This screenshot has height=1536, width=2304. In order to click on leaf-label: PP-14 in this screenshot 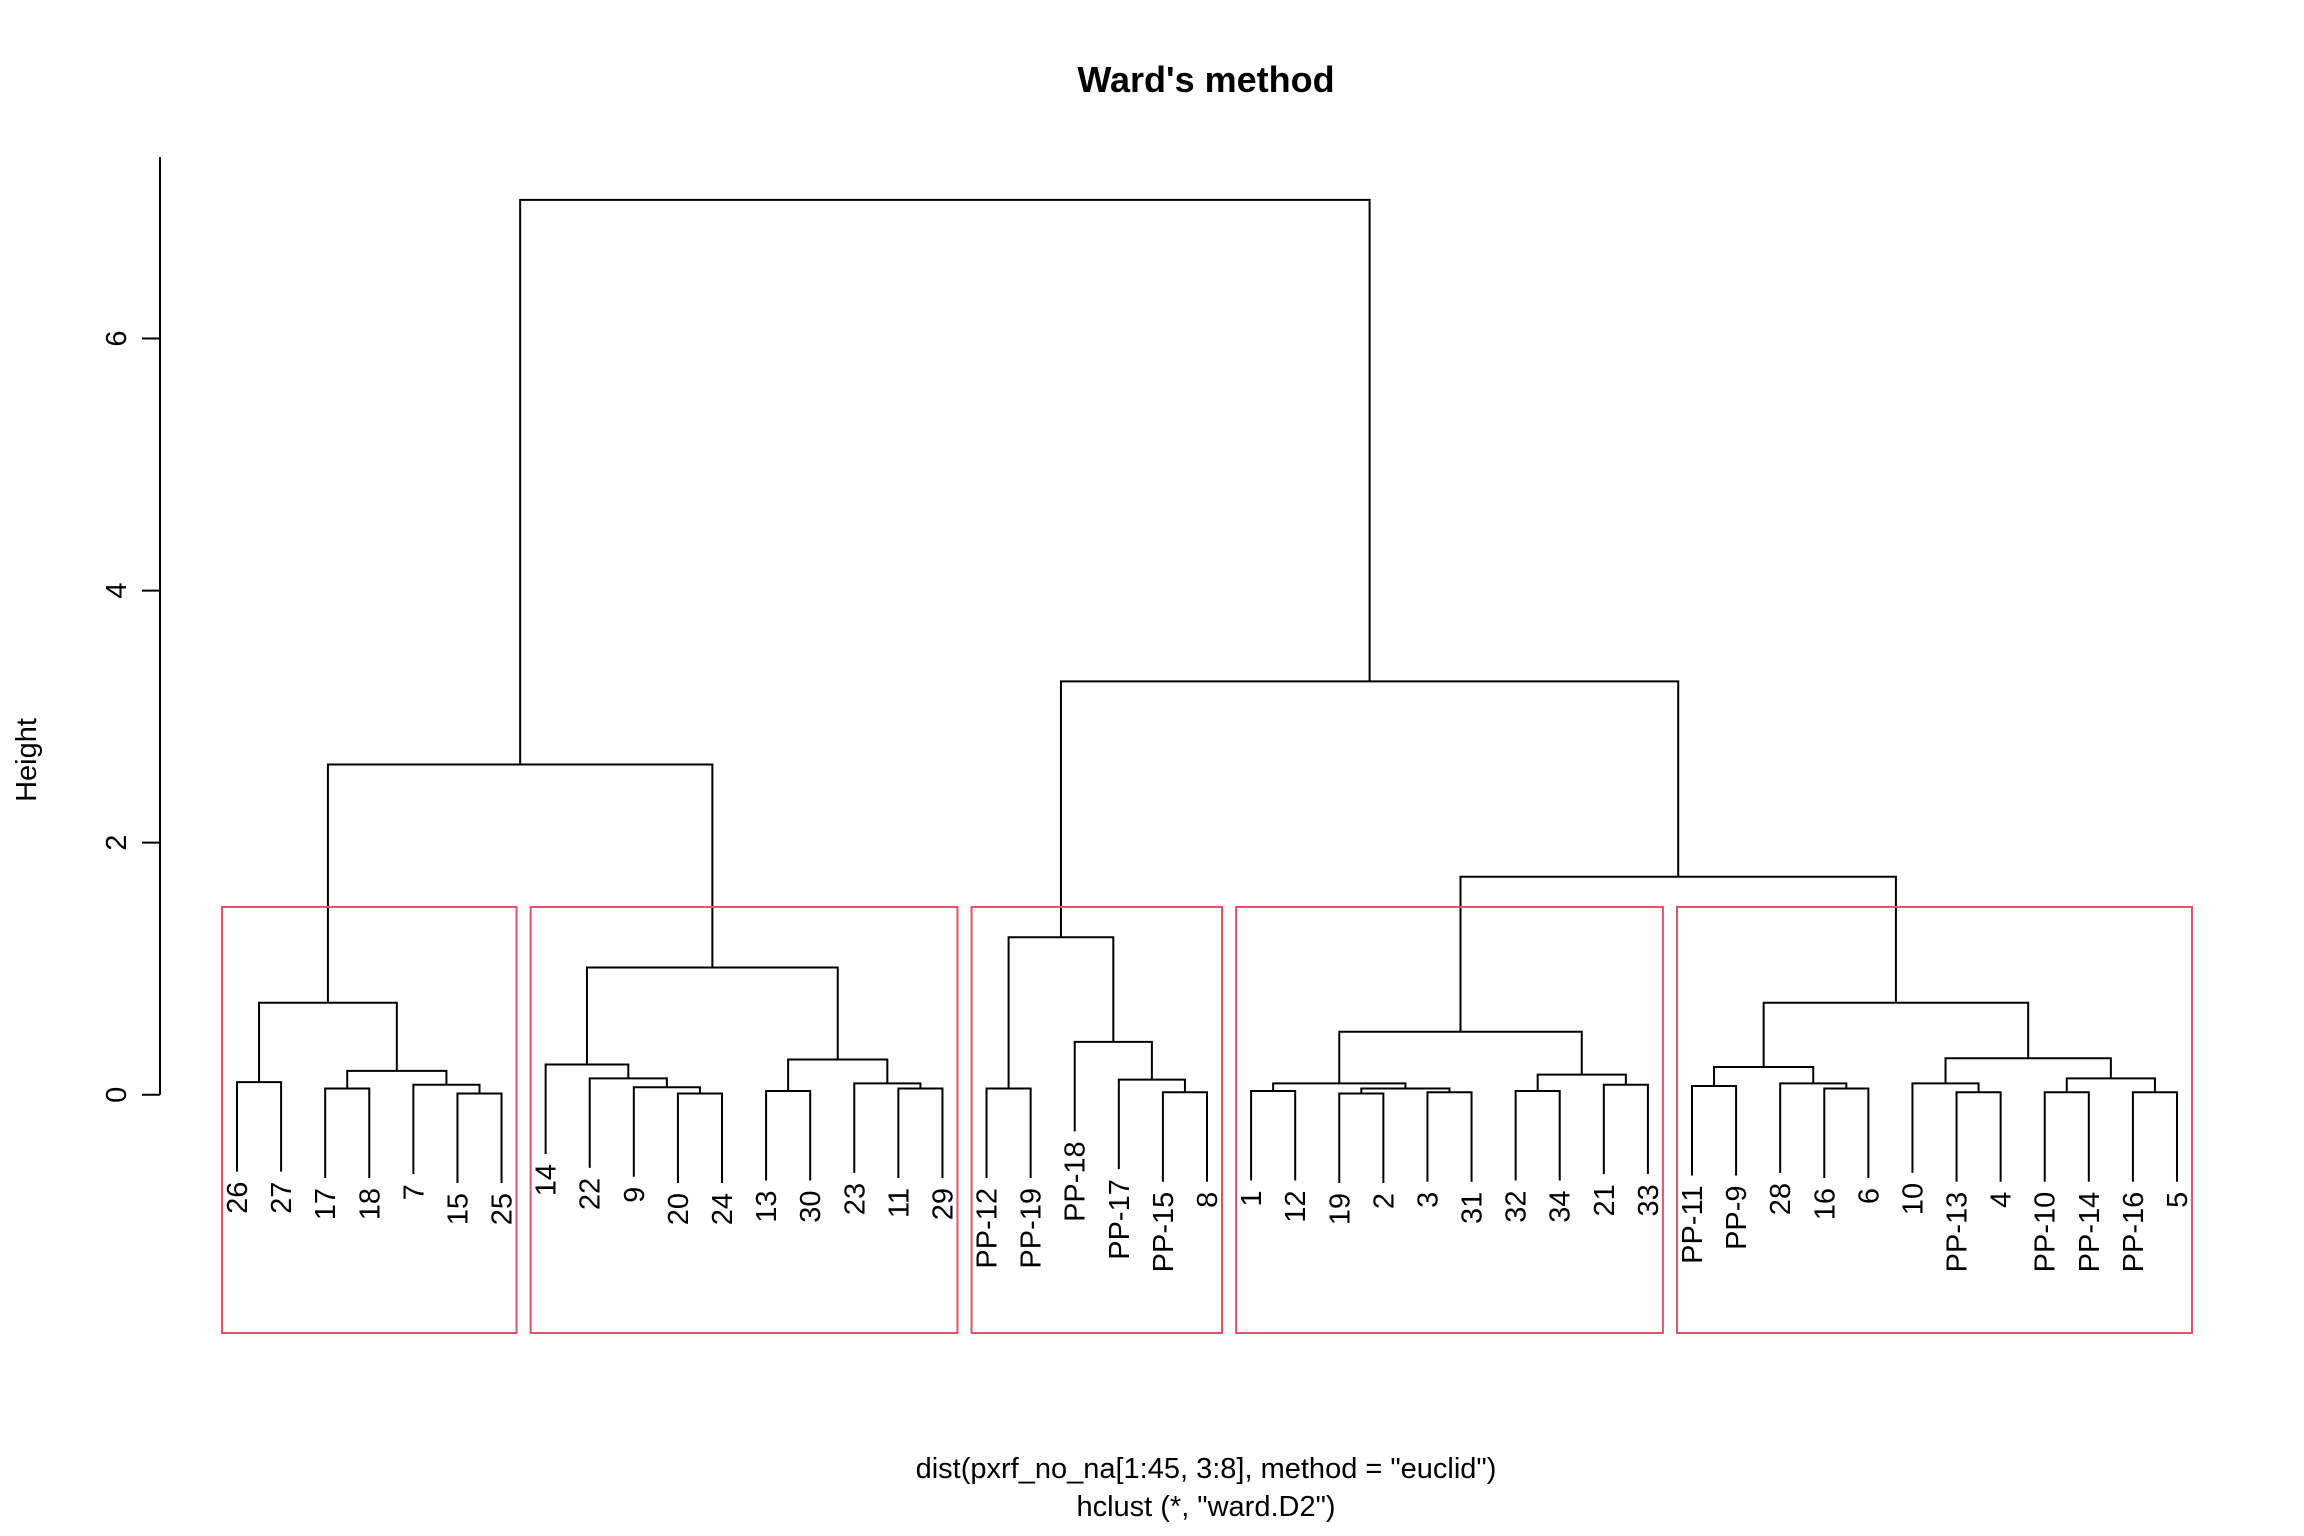, I will do `click(2090, 1232)`.